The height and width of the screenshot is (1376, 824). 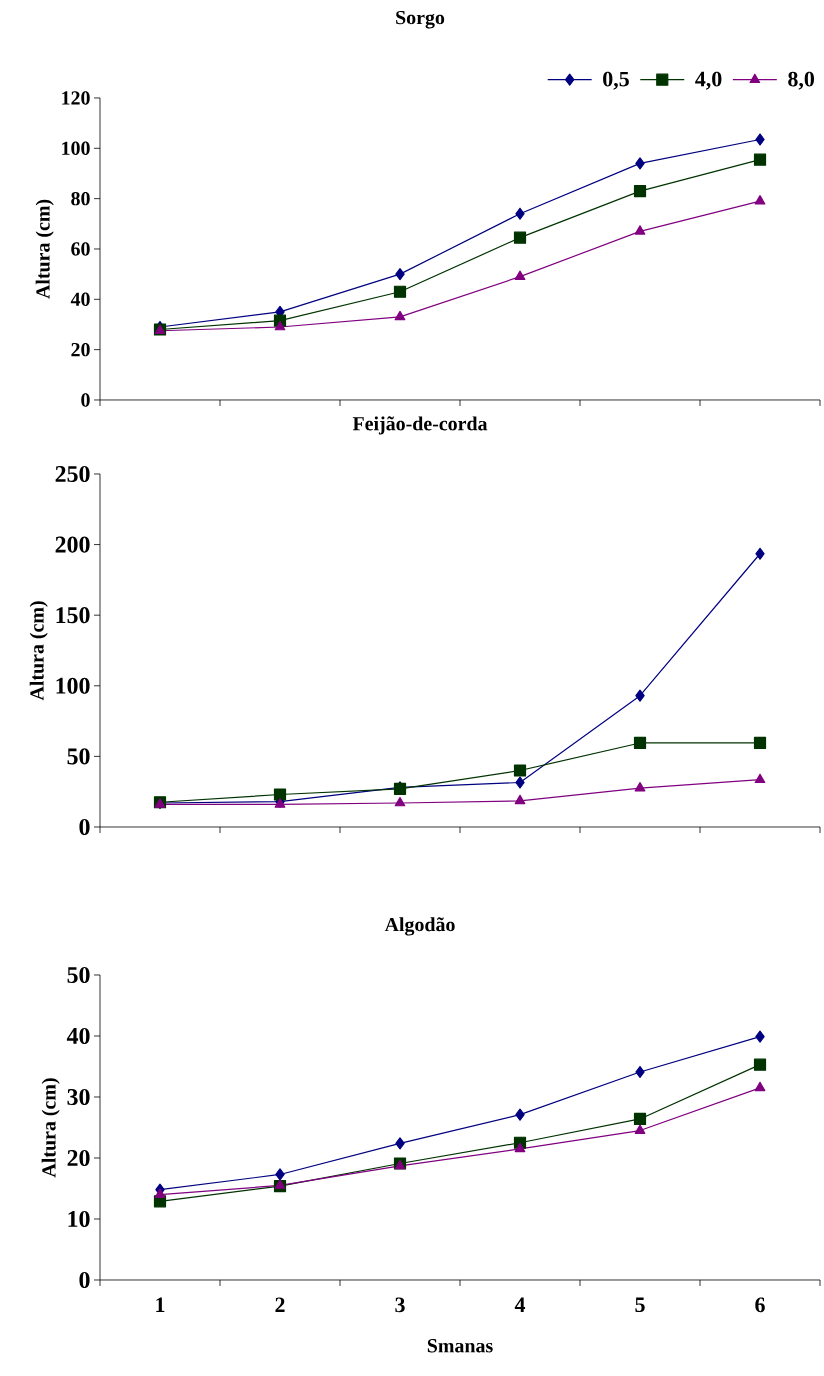 I want to click on legend-label: 4,0, so click(x=708, y=80).